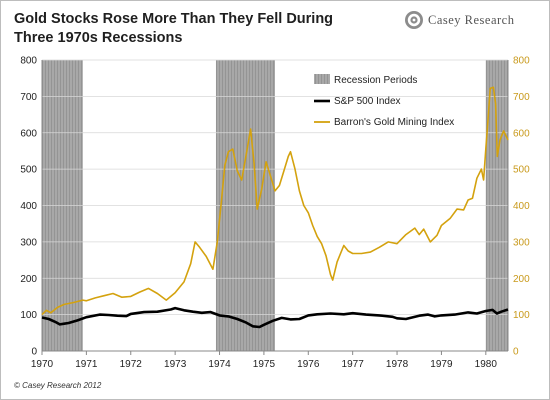 Image resolution: width=550 pixels, height=400 pixels. Describe the element at coordinates (516, 352) in the screenshot. I see `right-y-tick-label: 0` at that location.